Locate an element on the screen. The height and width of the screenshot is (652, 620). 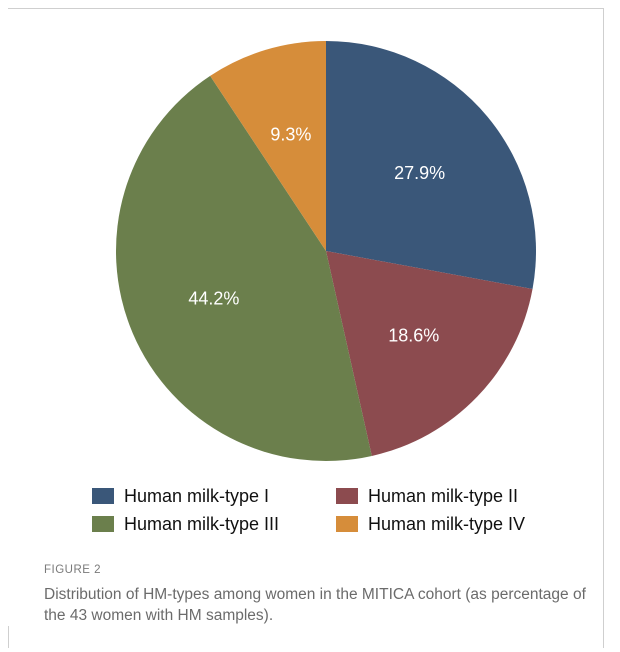
pie-slice-label-1: 27.9% is located at coordinates (419, 173).